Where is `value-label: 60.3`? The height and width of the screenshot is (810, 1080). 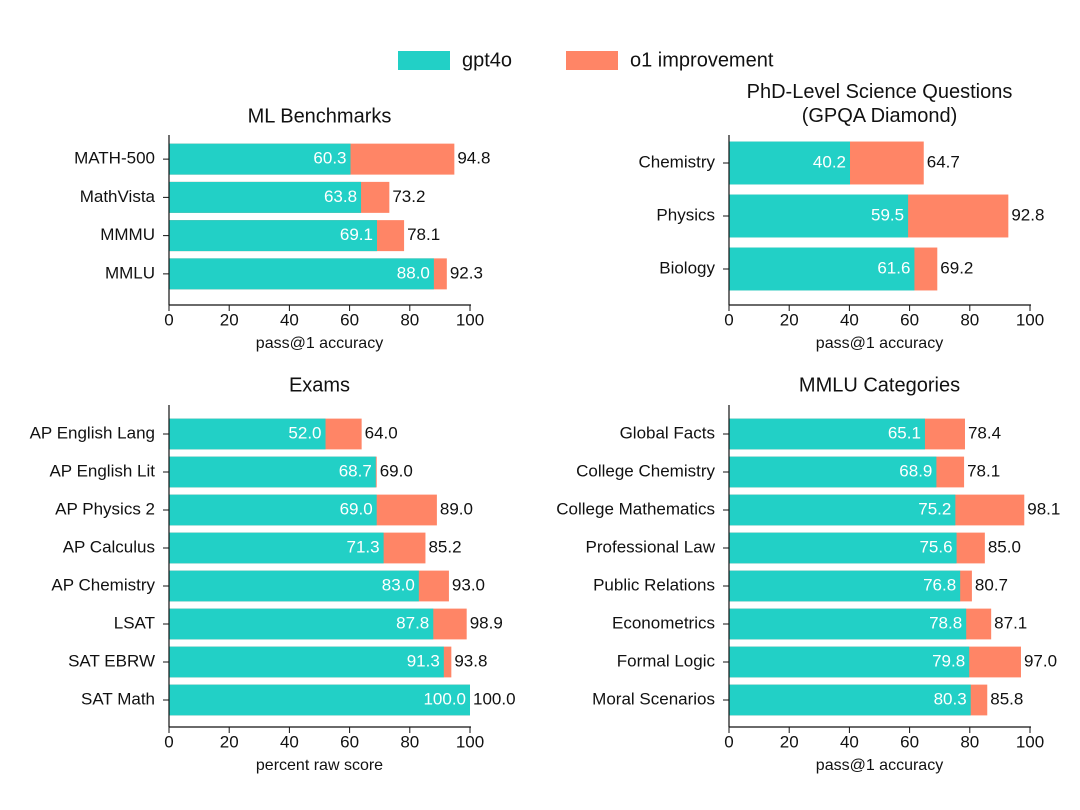 value-label: 60.3 is located at coordinates (329, 158).